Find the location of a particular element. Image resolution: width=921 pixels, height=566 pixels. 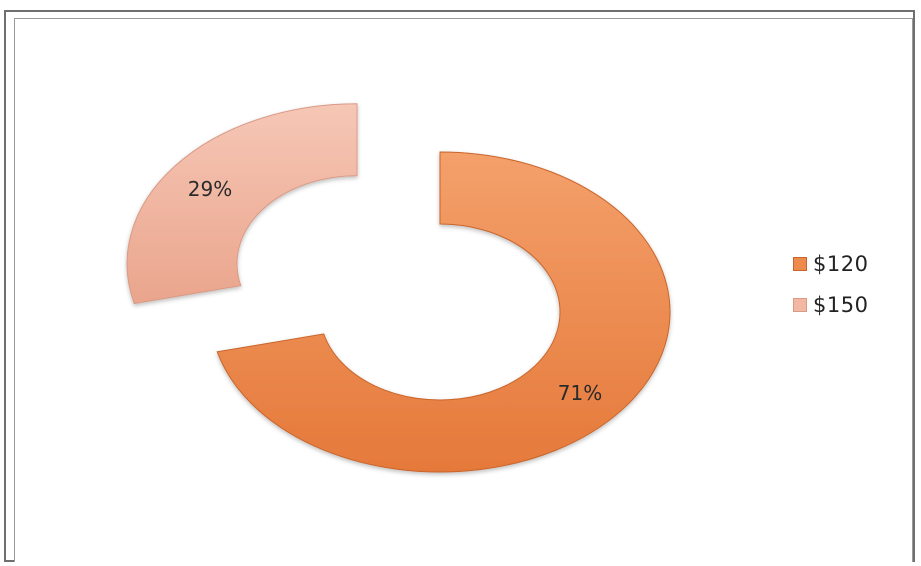

donut-slice is located at coordinates (242, 204).